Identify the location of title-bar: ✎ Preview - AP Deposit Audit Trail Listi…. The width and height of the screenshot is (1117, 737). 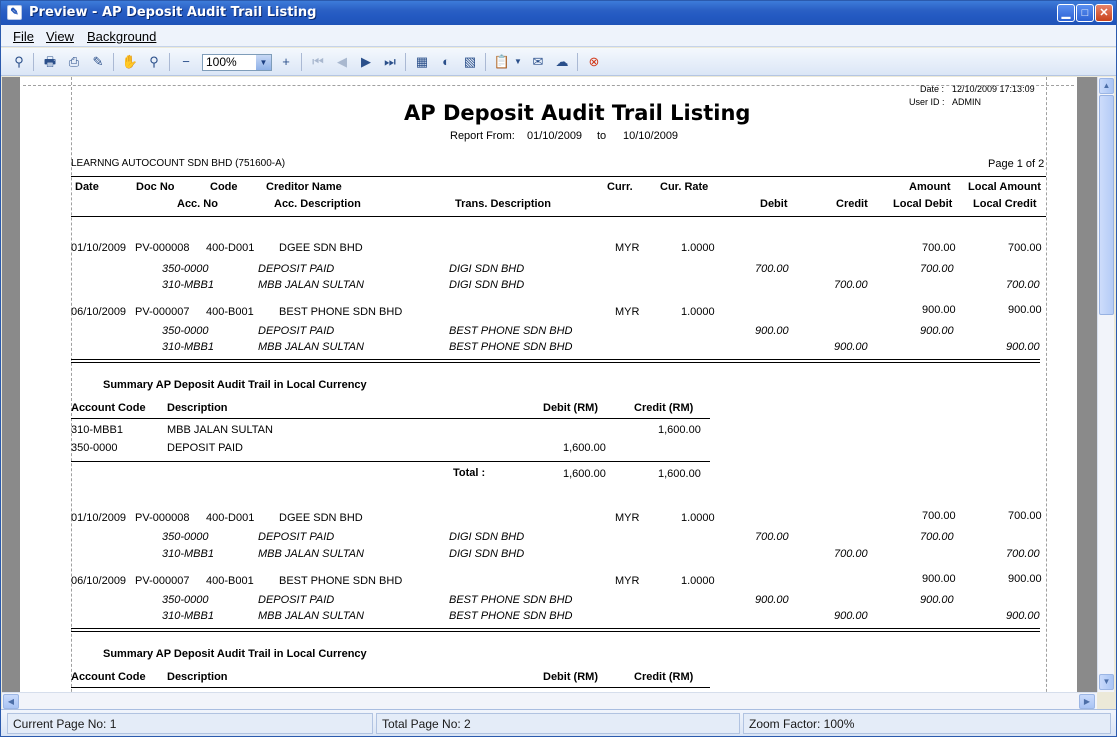
(558, 13).